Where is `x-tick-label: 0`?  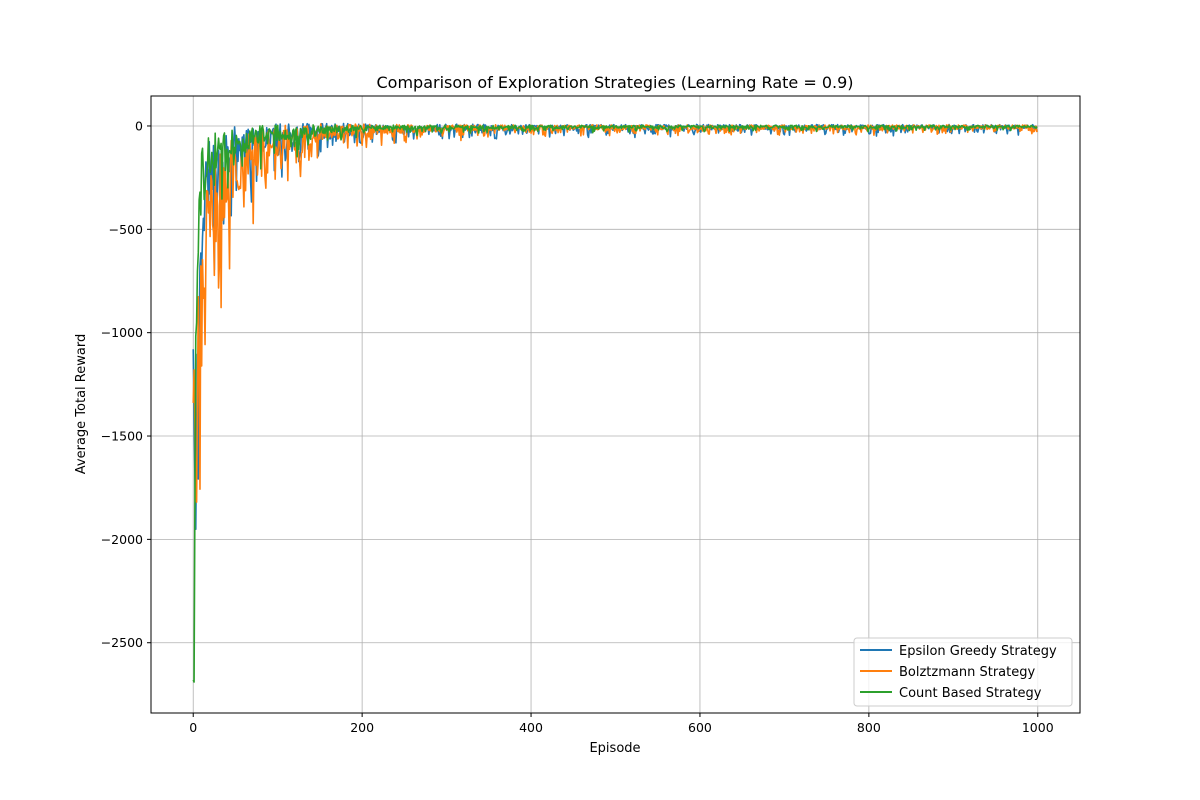
x-tick-label: 0 is located at coordinates (193, 727).